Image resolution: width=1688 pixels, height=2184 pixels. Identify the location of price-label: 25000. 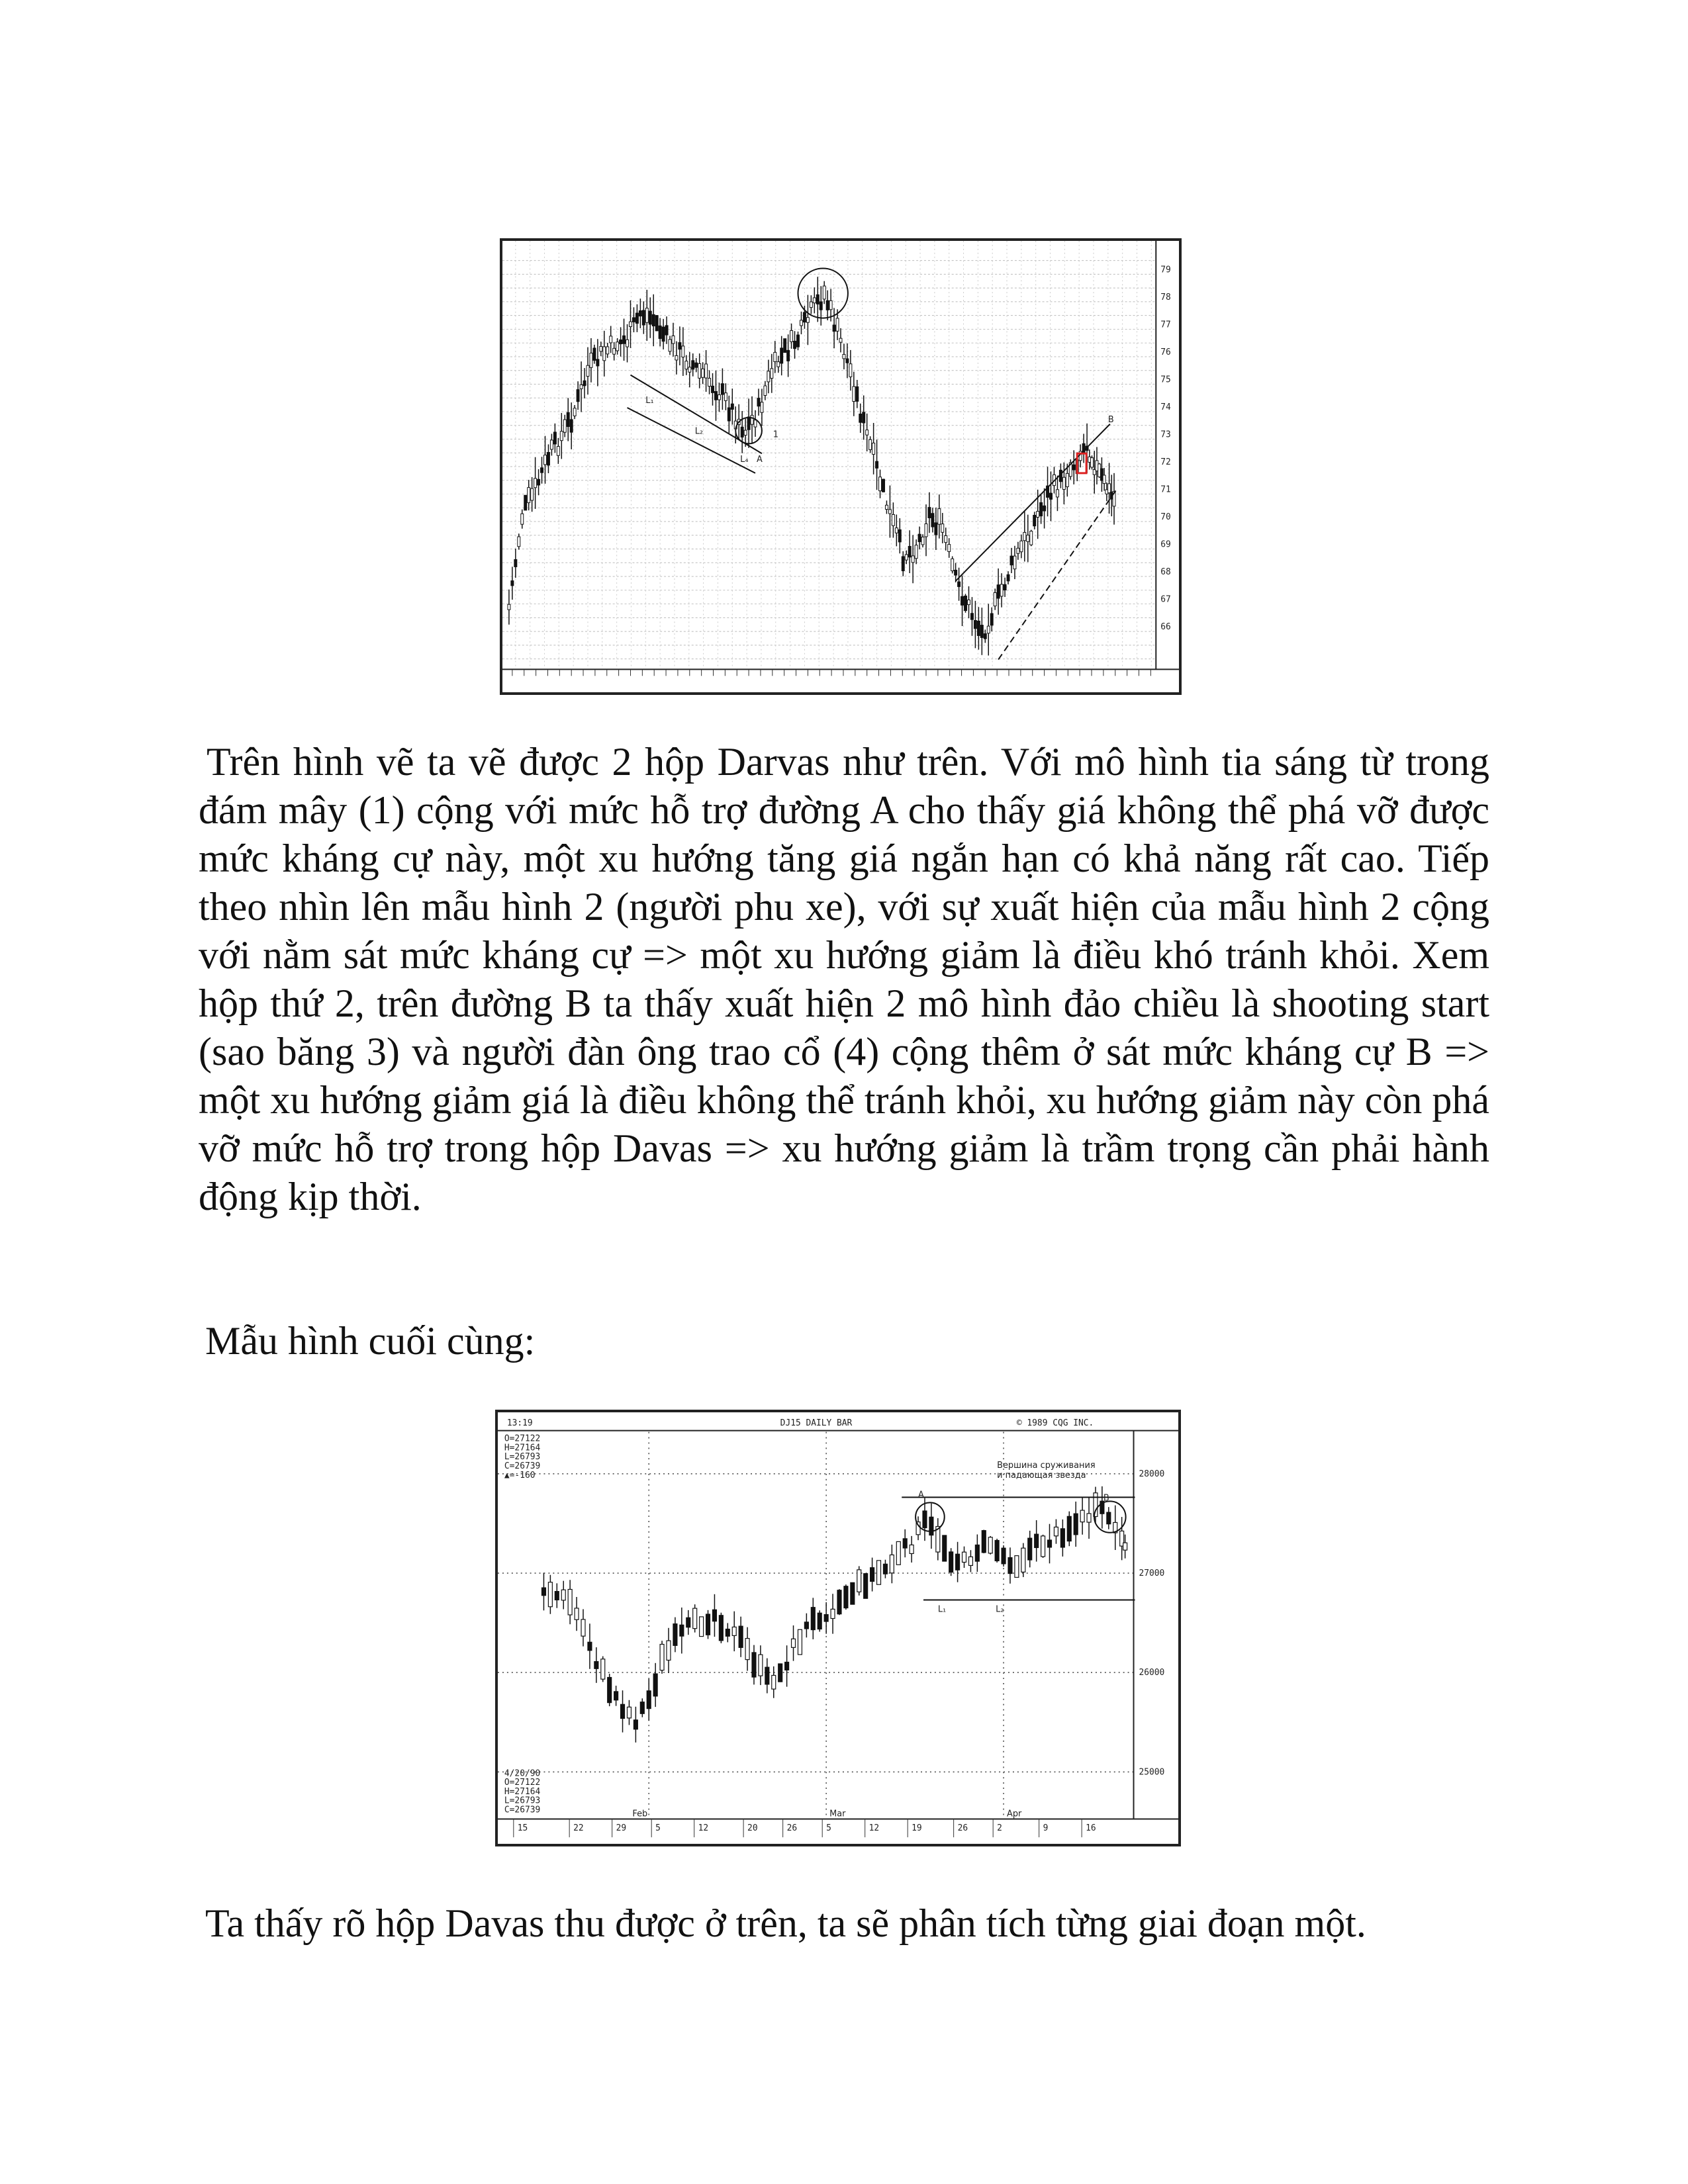
(1151, 1772).